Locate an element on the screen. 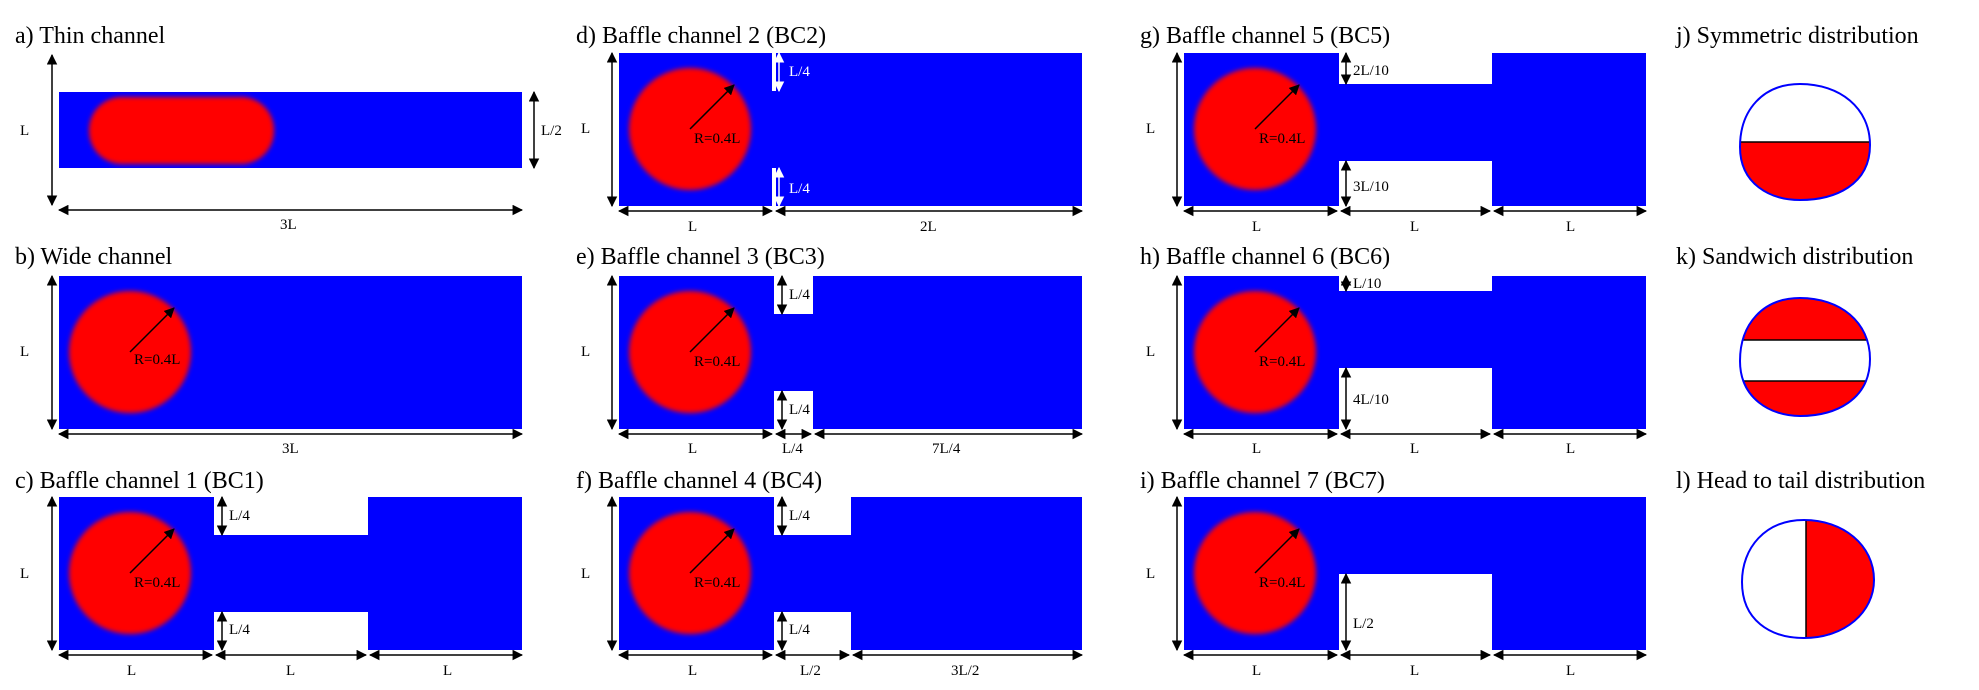 Image resolution: width=1979 pixels, height=690 pixels. panel-l-title: l) Head to tail distribution is located at coordinates (1800, 481).